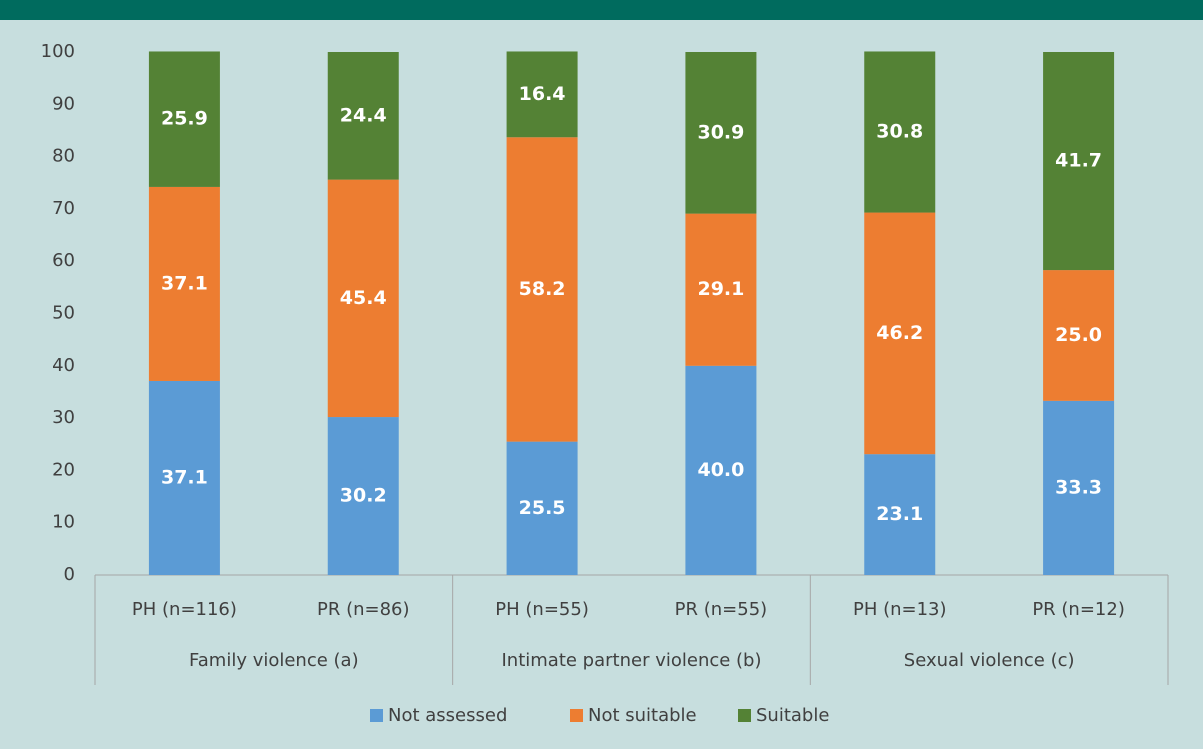  What do you see at coordinates (63, 313) in the screenshot?
I see `y-tick-label: 50` at bounding box center [63, 313].